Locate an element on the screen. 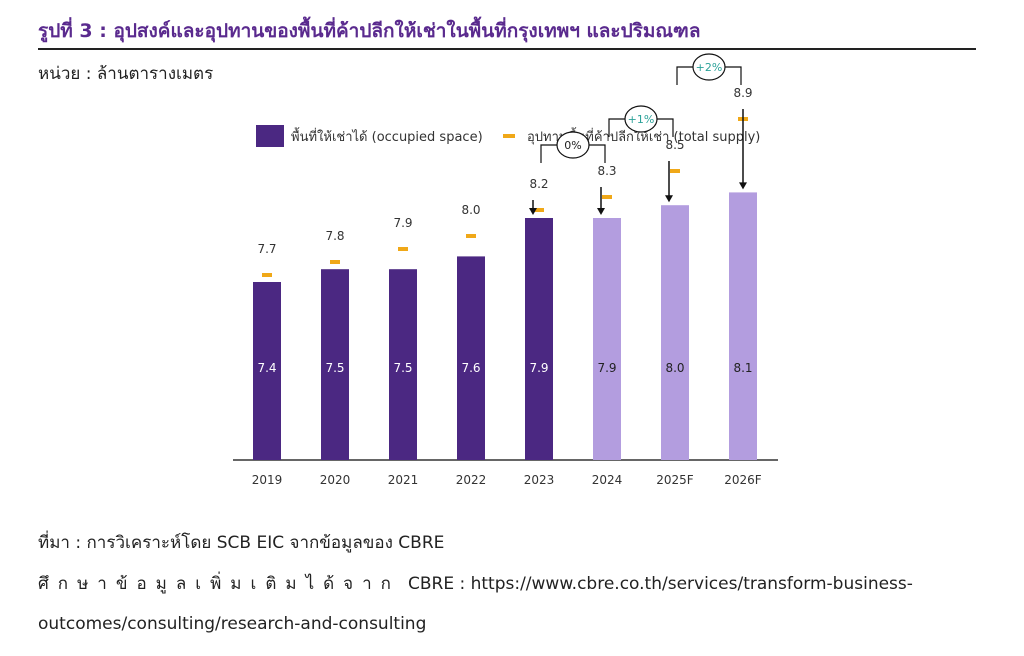  x-tick-label: 2021 is located at coordinates (403, 480).